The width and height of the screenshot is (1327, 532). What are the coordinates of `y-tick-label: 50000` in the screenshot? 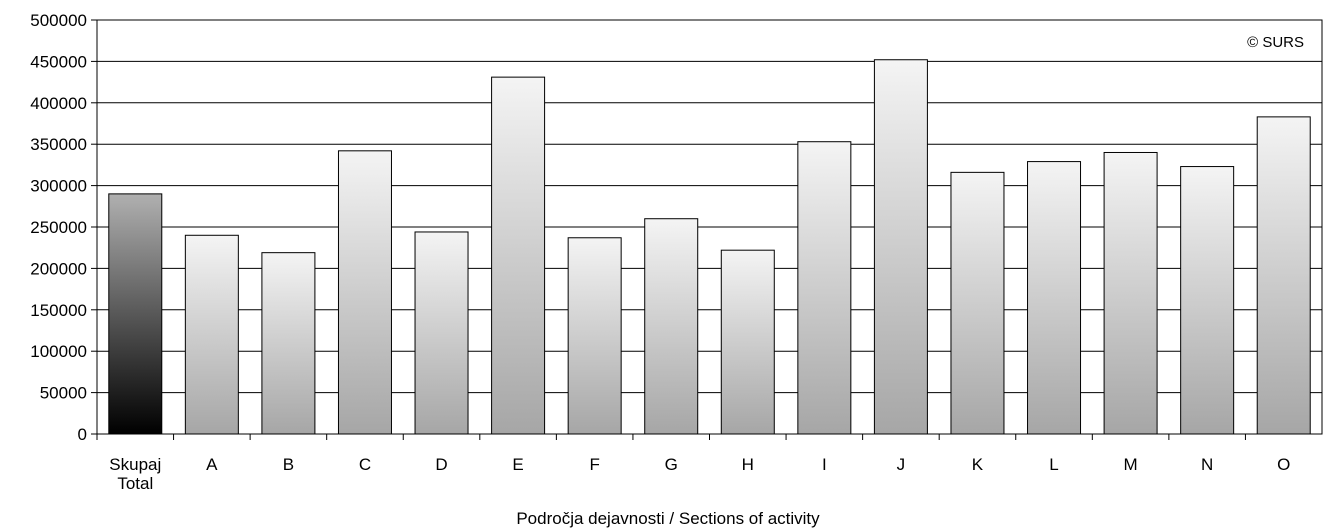 It's located at (63, 393).